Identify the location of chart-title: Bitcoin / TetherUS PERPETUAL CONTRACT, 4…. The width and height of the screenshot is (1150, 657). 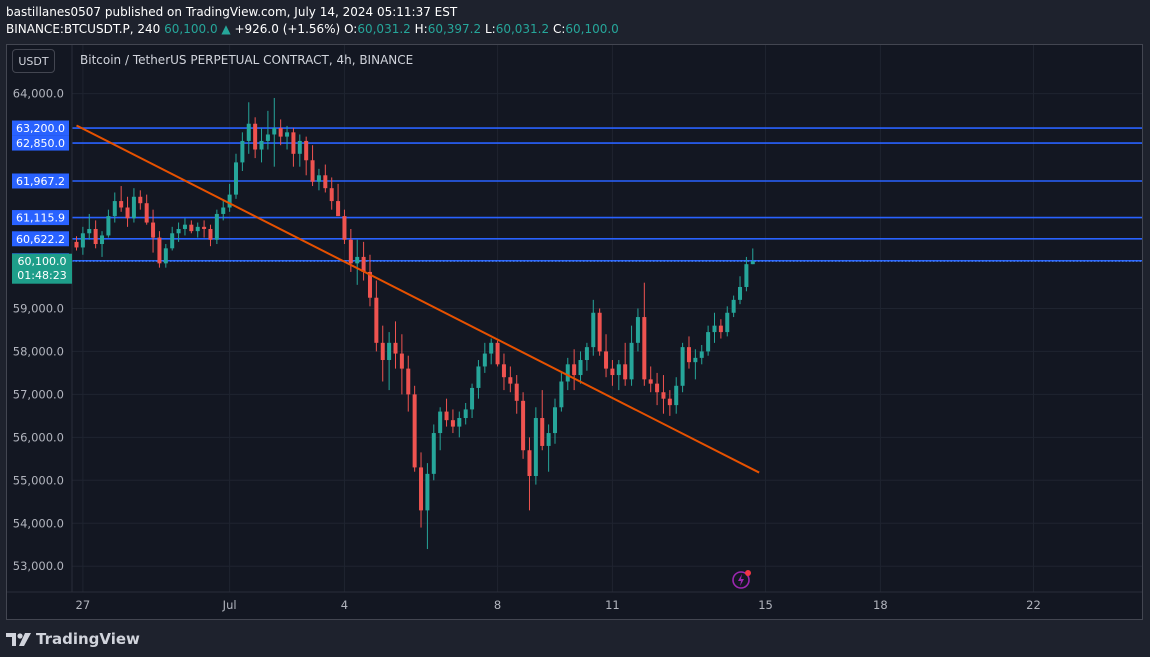
(247, 60).